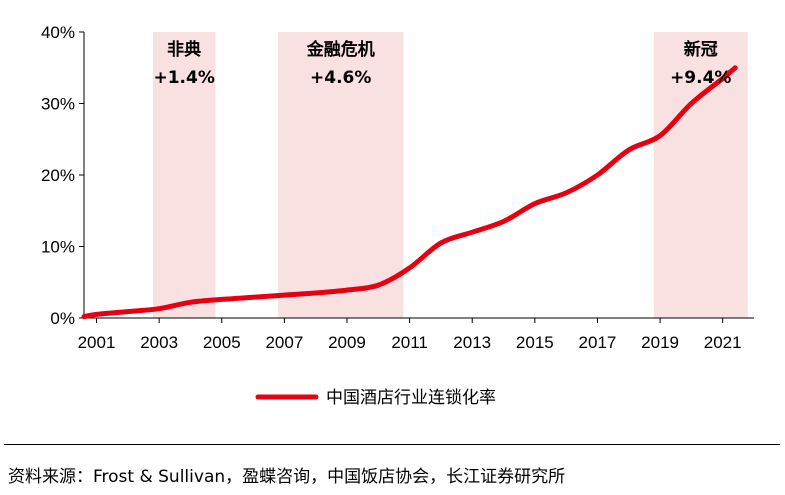 The width and height of the screenshot is (785, 495). Describe the element at coordinates (409, 342) in the screenshot. I see `x-tick-label: 2011` at that location.